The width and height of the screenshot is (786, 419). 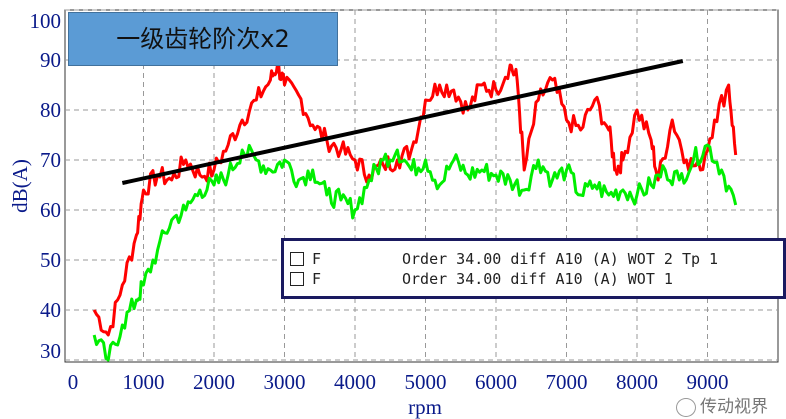 I want to click on watermark: 传动视界, so click(x=722, y=407).